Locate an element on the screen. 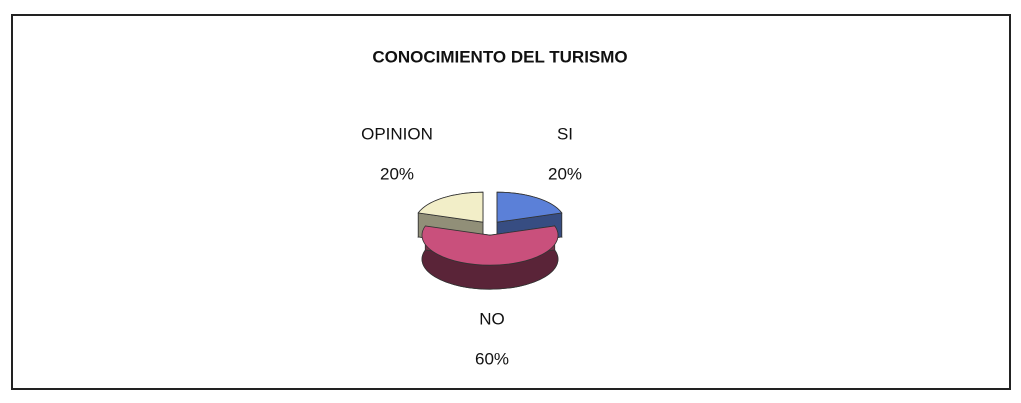  slice-value-label: 60% is located at coordinates (492, 358).